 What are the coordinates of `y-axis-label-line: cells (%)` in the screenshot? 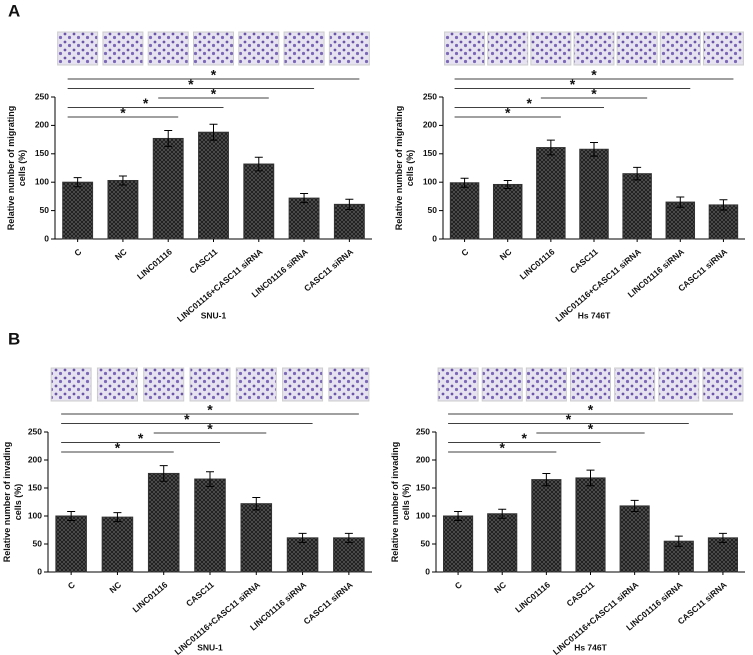 It's located at (406, 502).